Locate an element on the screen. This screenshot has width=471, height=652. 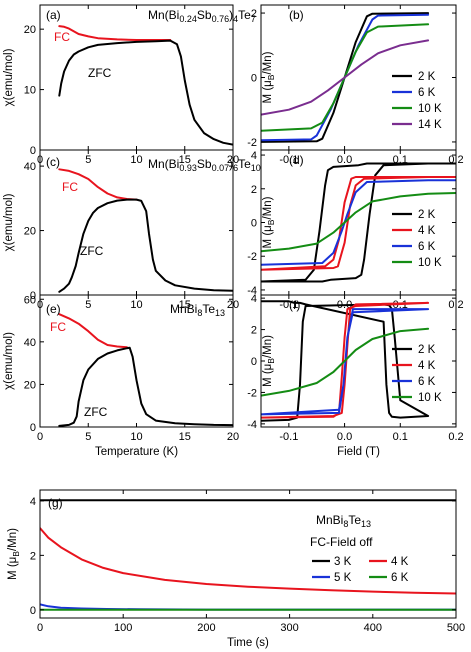
legend-label: 6 K is located at coordinates (427, 93).